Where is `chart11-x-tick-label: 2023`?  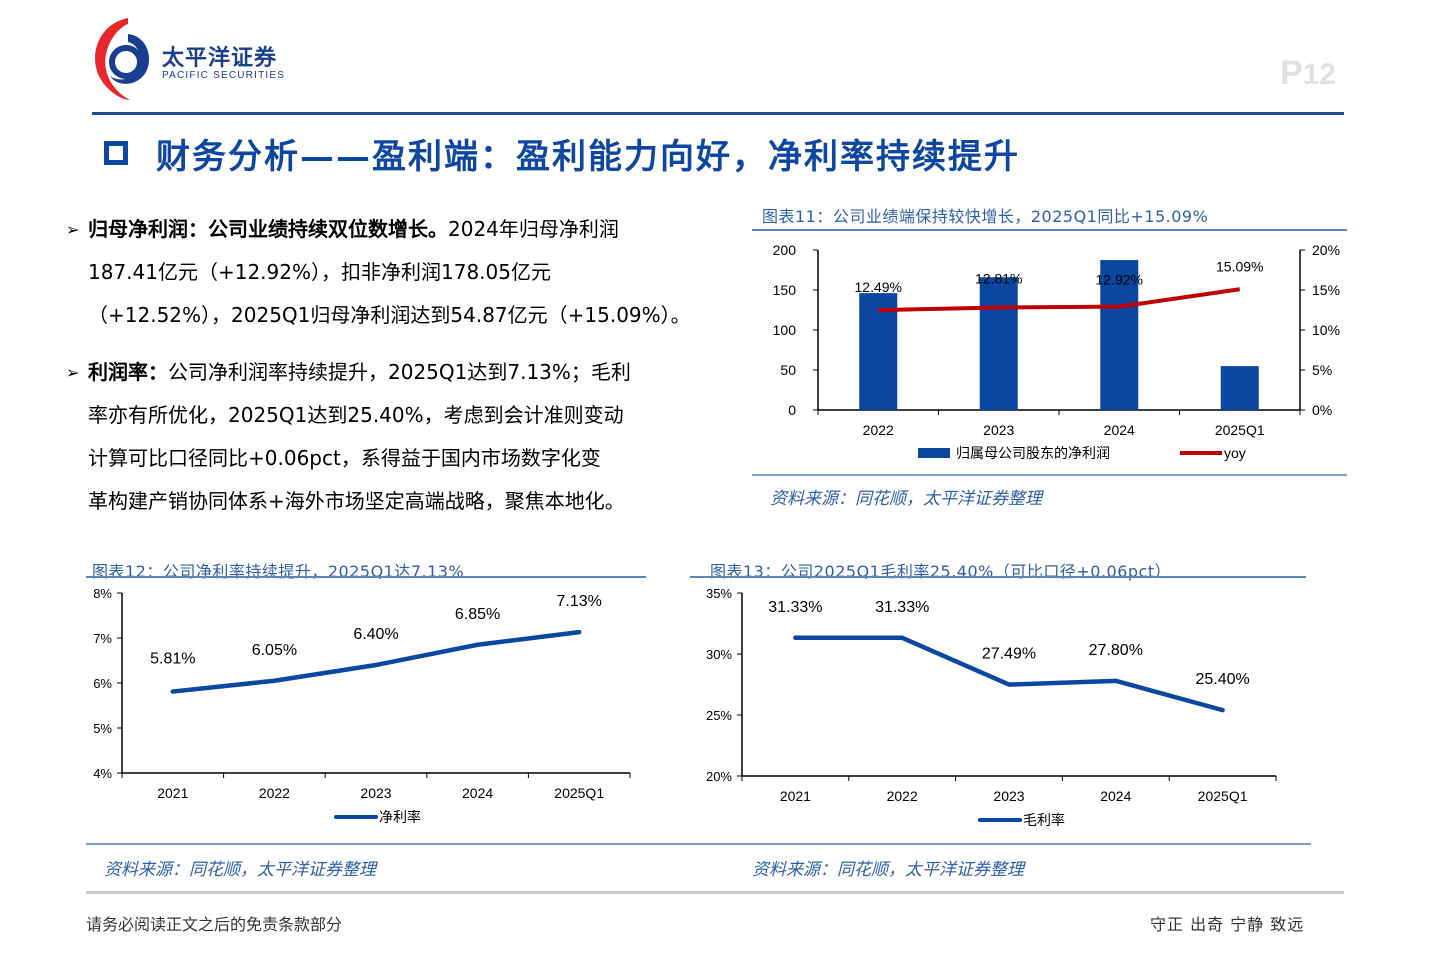 chart11-x-tick-label: 2023 is located at coordinates (998, 430).